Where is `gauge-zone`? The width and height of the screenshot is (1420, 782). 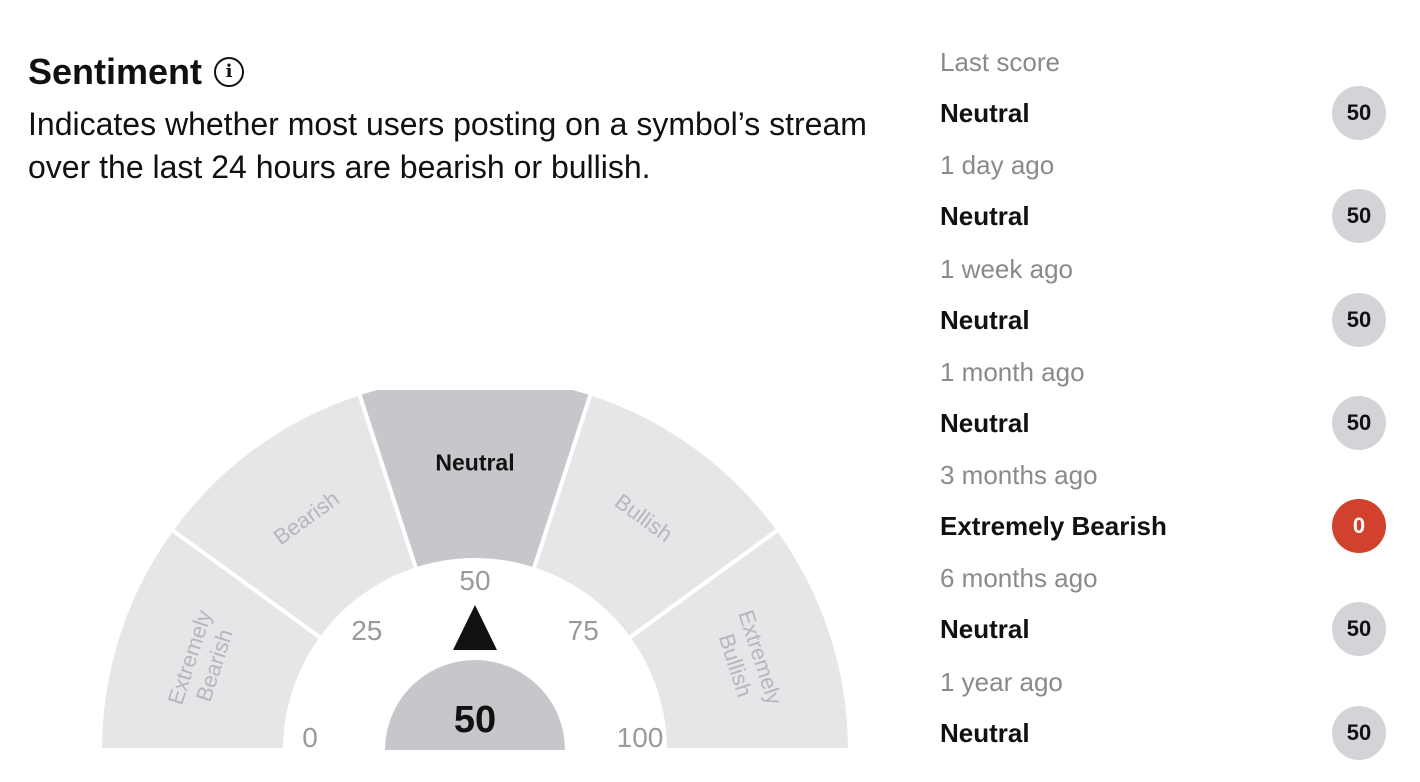 gauge-zone is located at coordinates (739, 638).